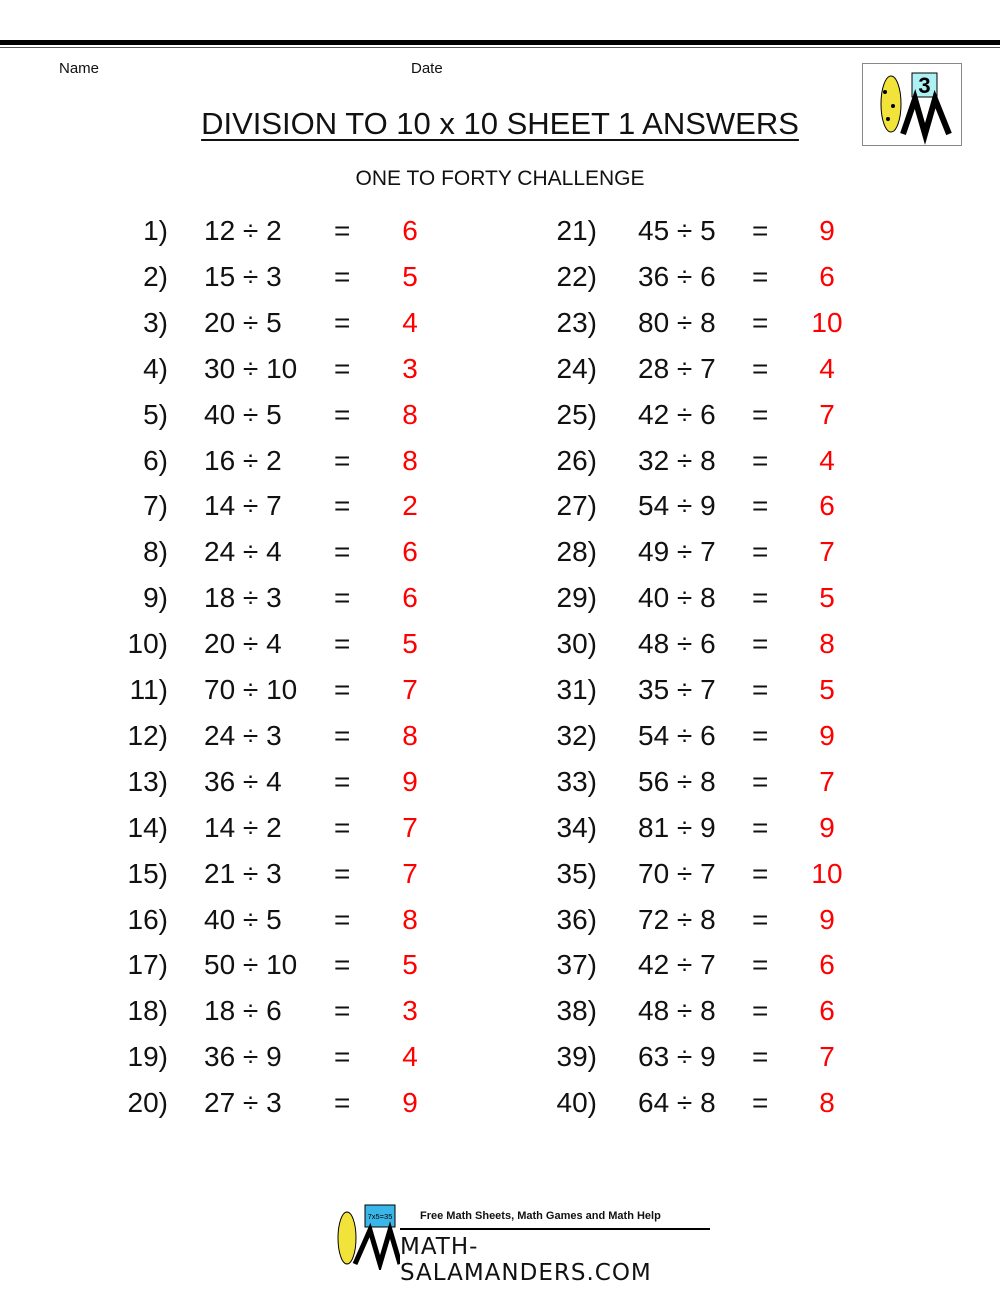 The image size is (1000, 1294). What do you see at coordinates (677, 781) in the screenshot?
I see `problem-expression: 56 ÷ 8` at bounding box center [677, 781].